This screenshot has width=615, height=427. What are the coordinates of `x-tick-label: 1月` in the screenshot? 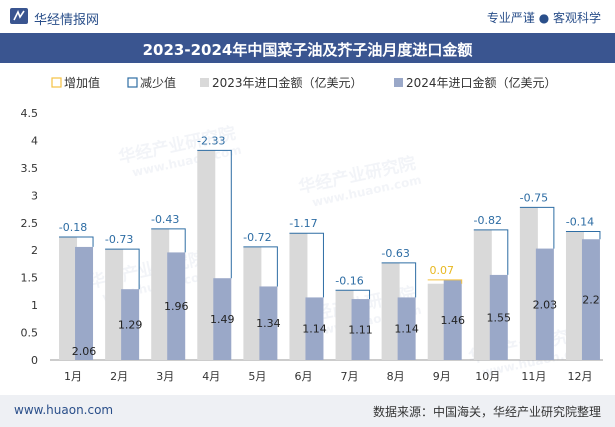 It's located at (73, 376).